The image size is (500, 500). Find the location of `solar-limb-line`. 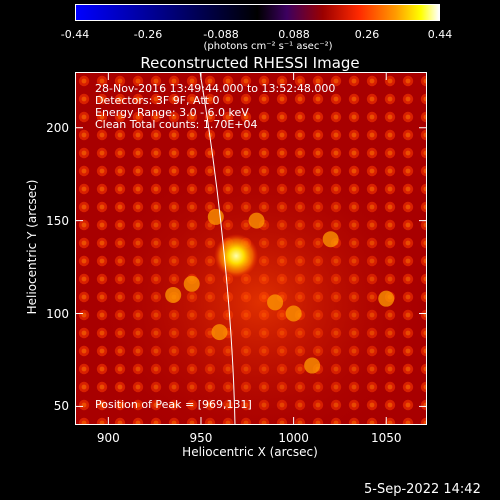

solar-limb-line is located at coordinates (217, 248).